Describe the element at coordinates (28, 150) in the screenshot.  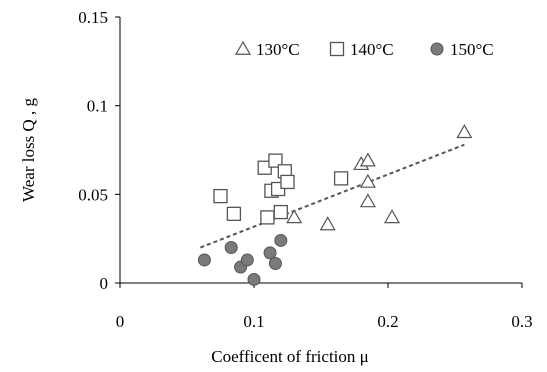
I see `y-axis-title: Wear loss Q , g` at that location.